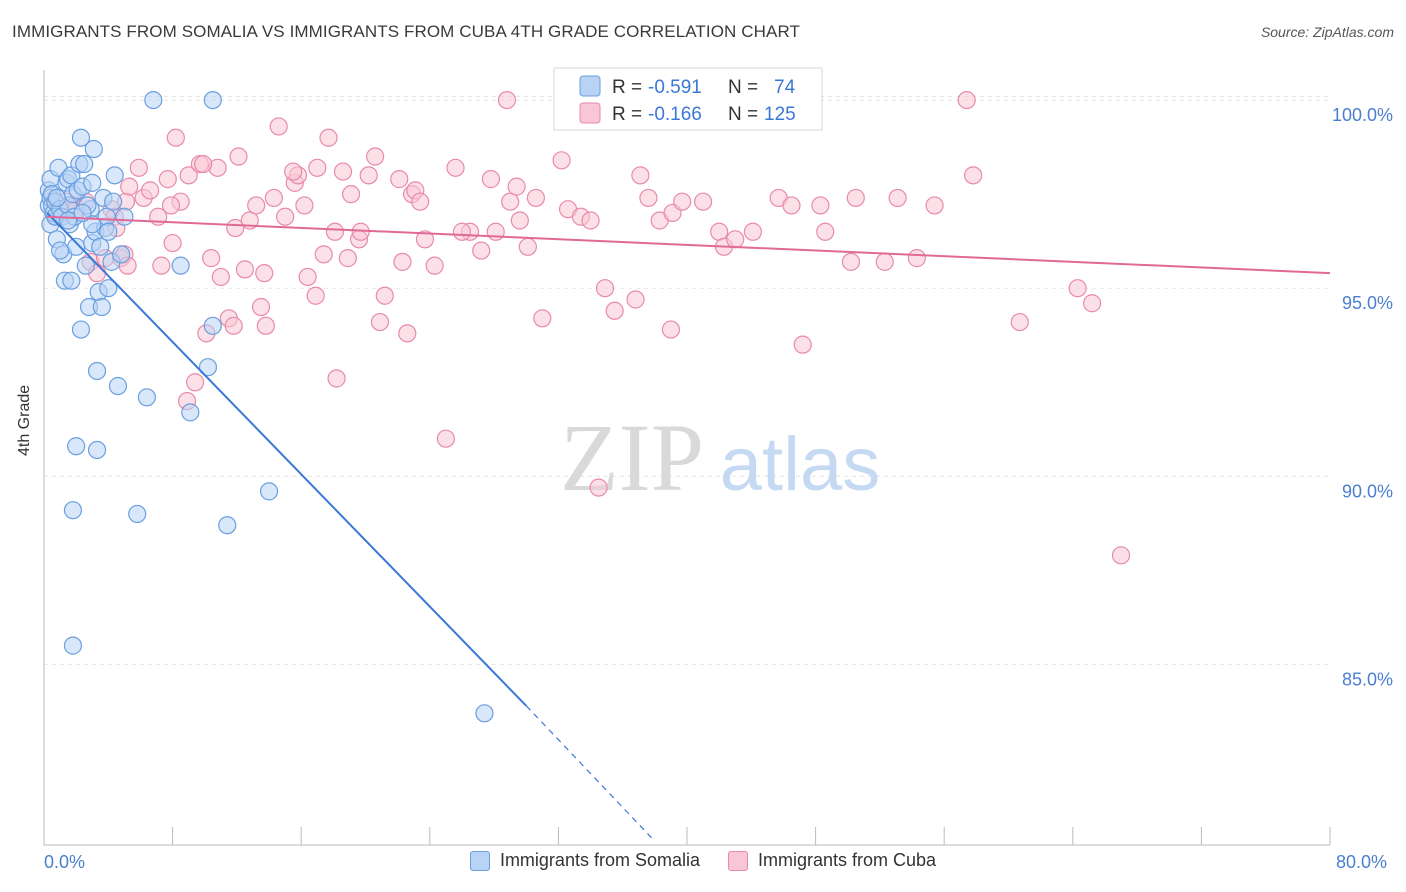 The height and width of the screenshot is (892, 1406). What do you see at coordinates (584, 860) in the screenshot?
I see `legend-item-somalia: Immigrants from Somalia` at bounding box center [584, 860].